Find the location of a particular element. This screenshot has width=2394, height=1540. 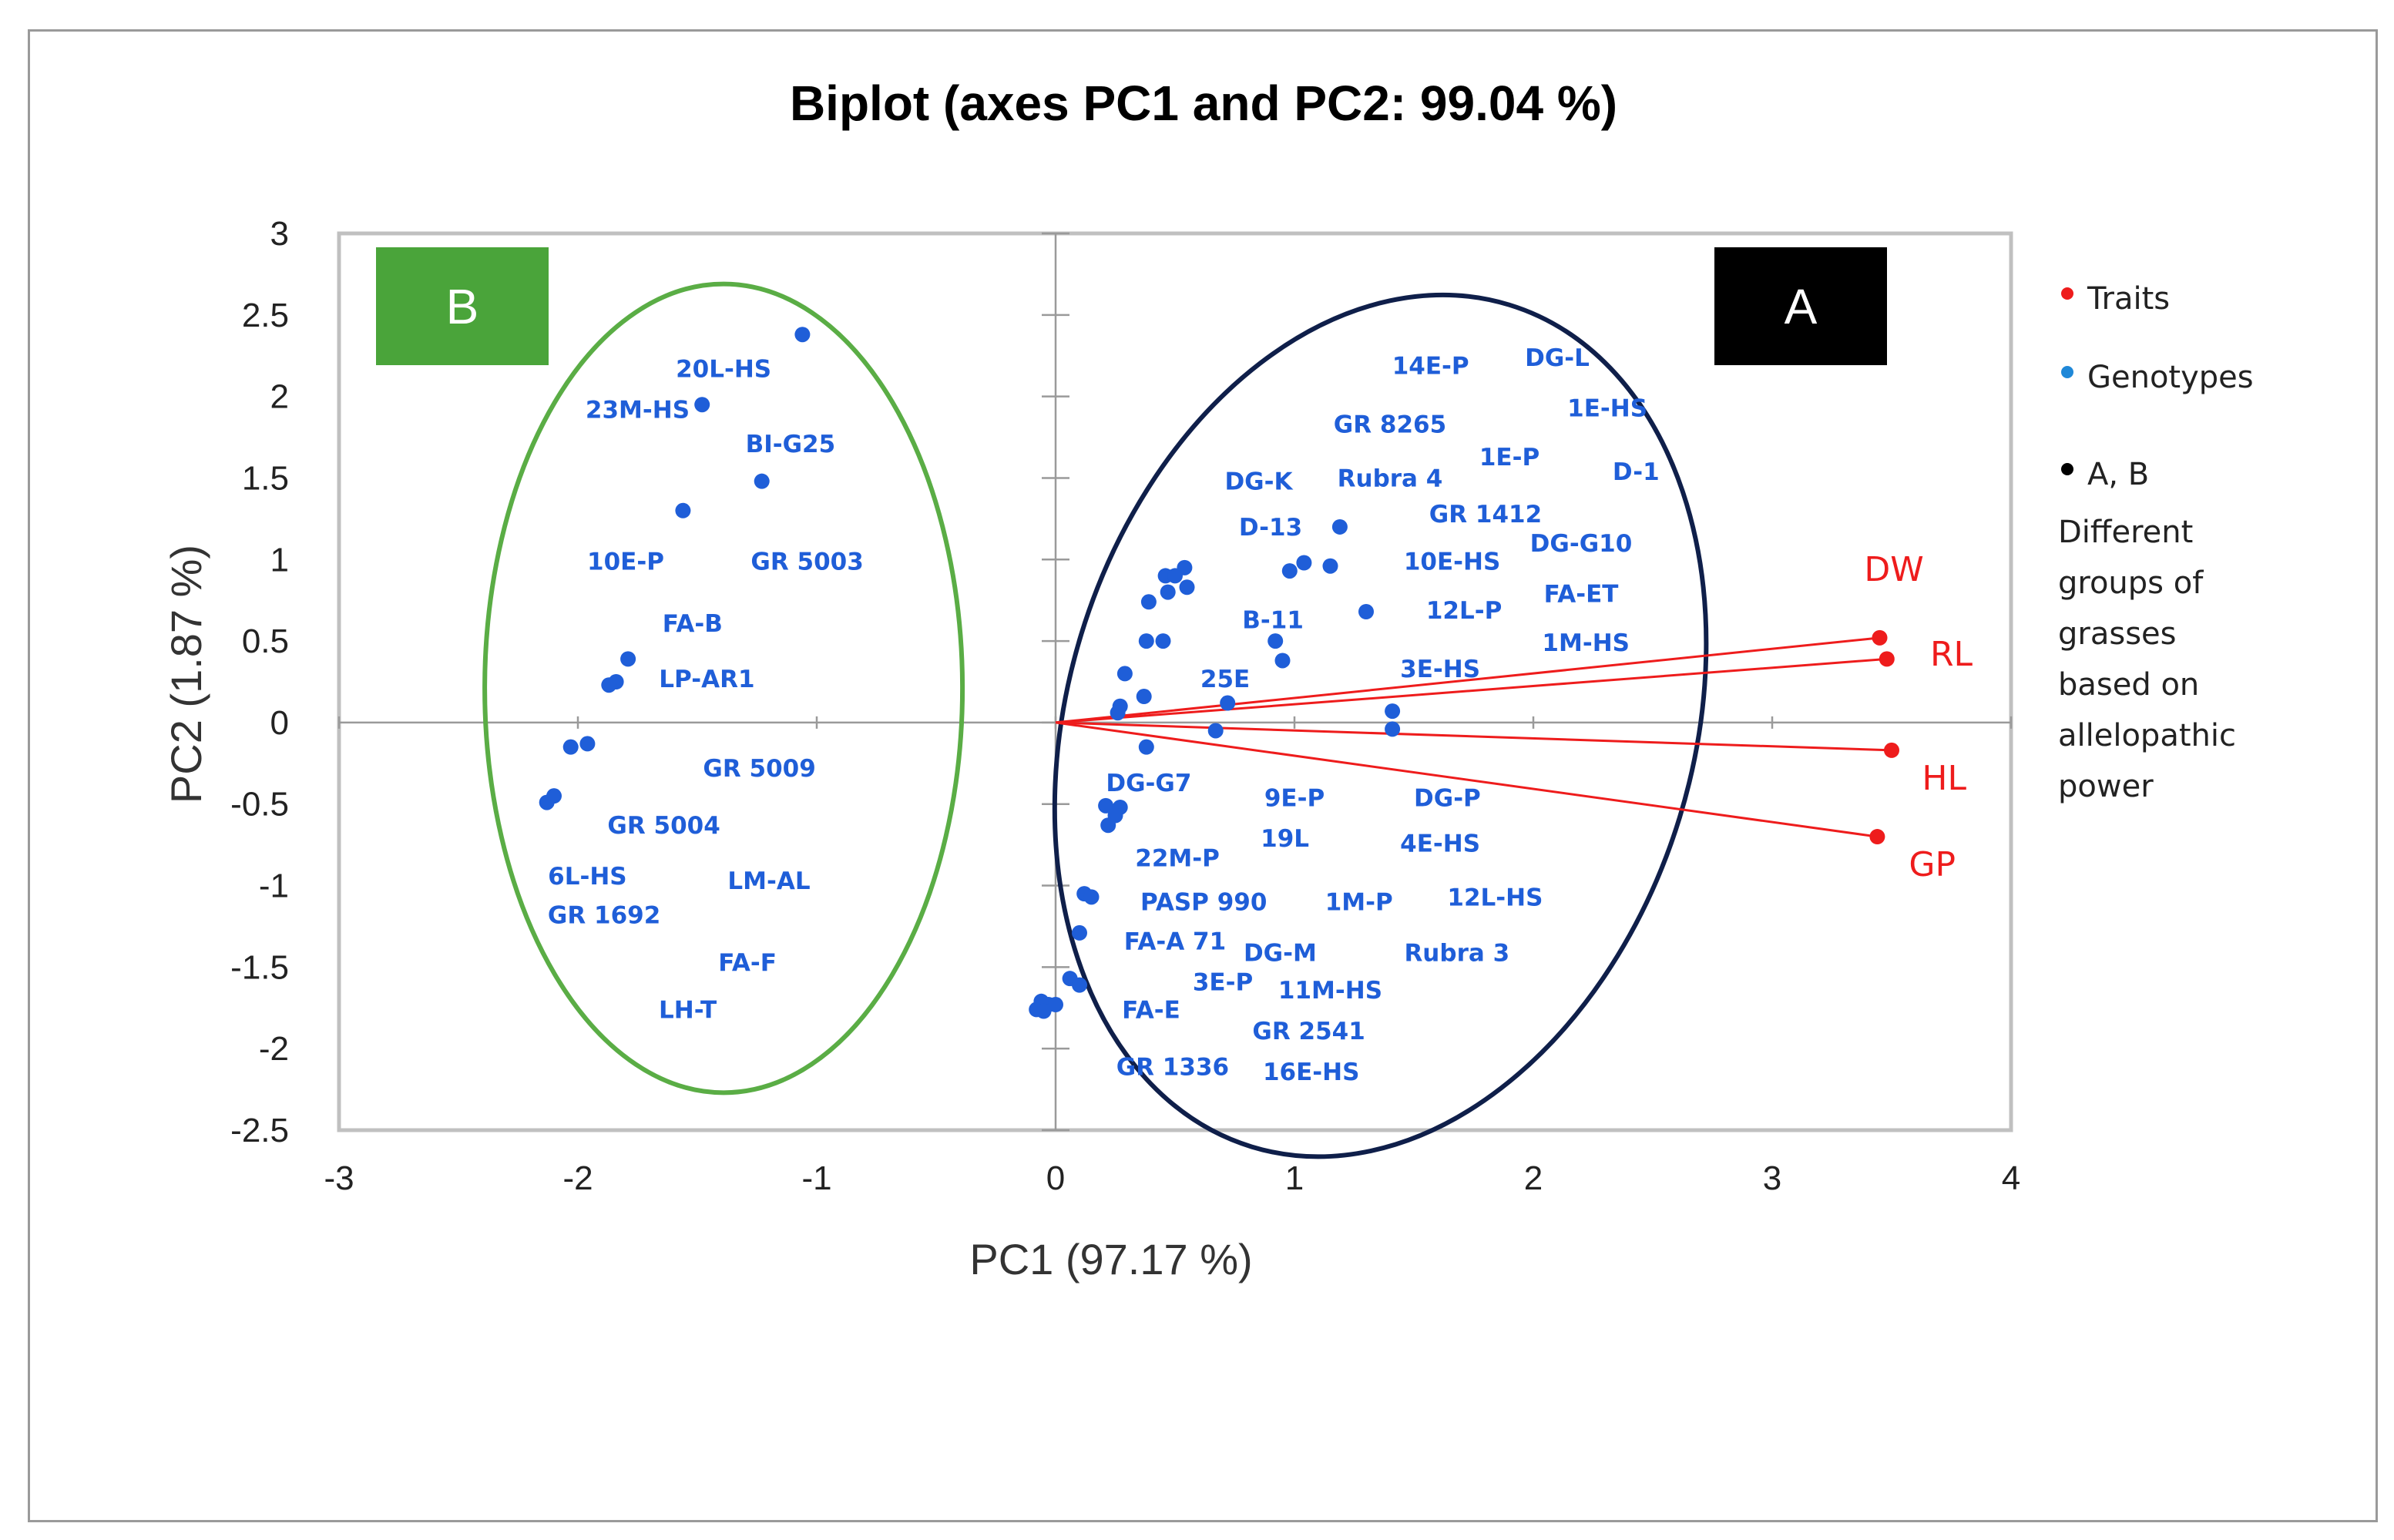

genotype-label: 19L is located at coordinates (1285, 839).